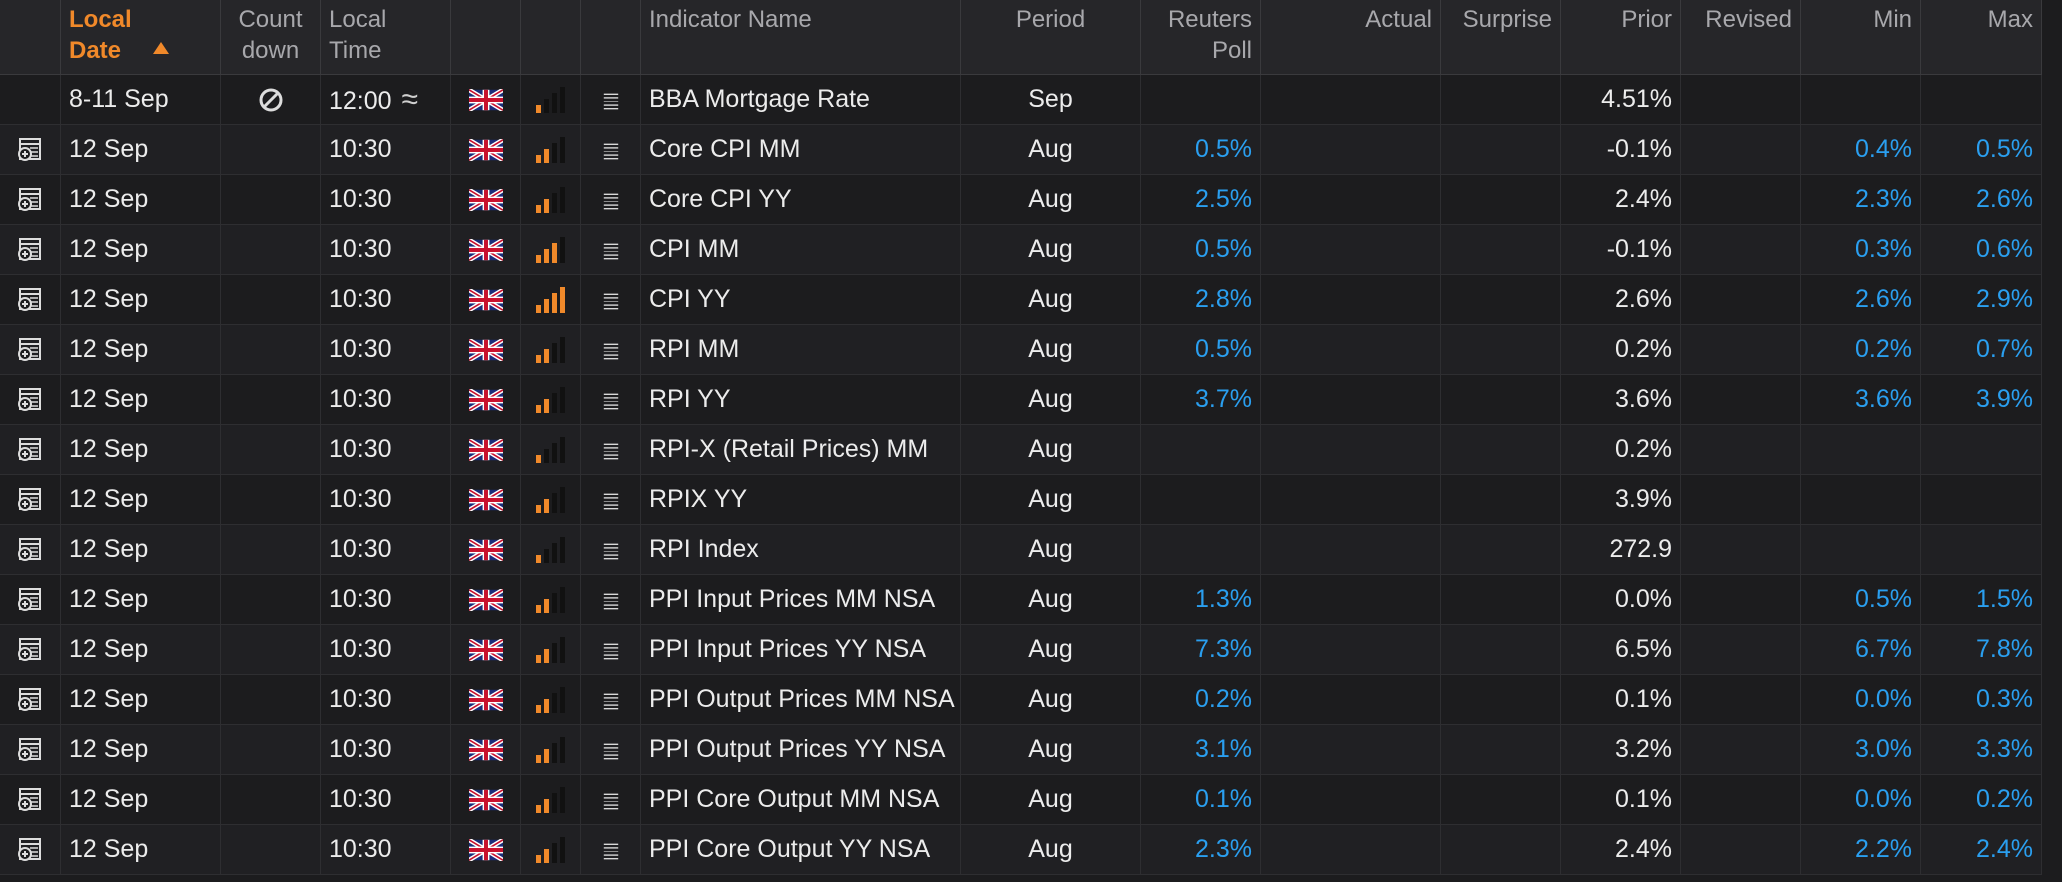  Describe the element at coordinates (801, 200) in the screenshot. I see `indicator-name-cell: Core CPI YY` at that location.